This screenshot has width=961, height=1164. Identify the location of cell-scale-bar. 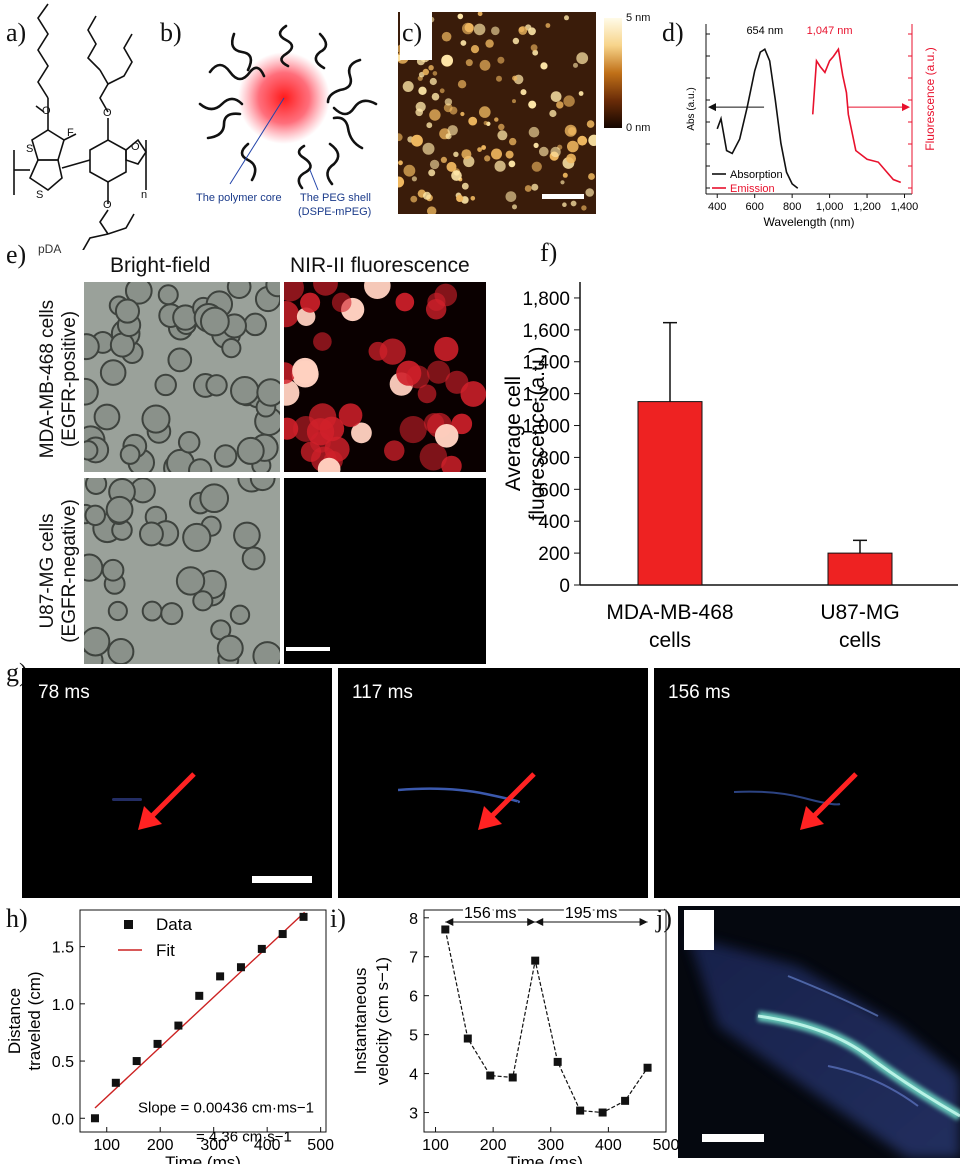
(308, 649).